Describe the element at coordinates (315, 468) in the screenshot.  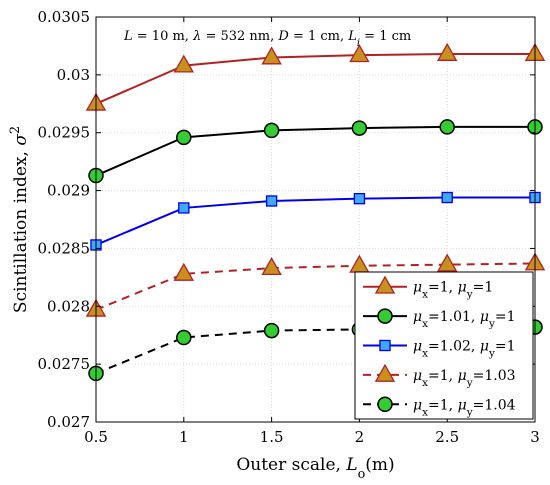
I see `x-axis-label: Outer scale, Lo(m)` at that location.